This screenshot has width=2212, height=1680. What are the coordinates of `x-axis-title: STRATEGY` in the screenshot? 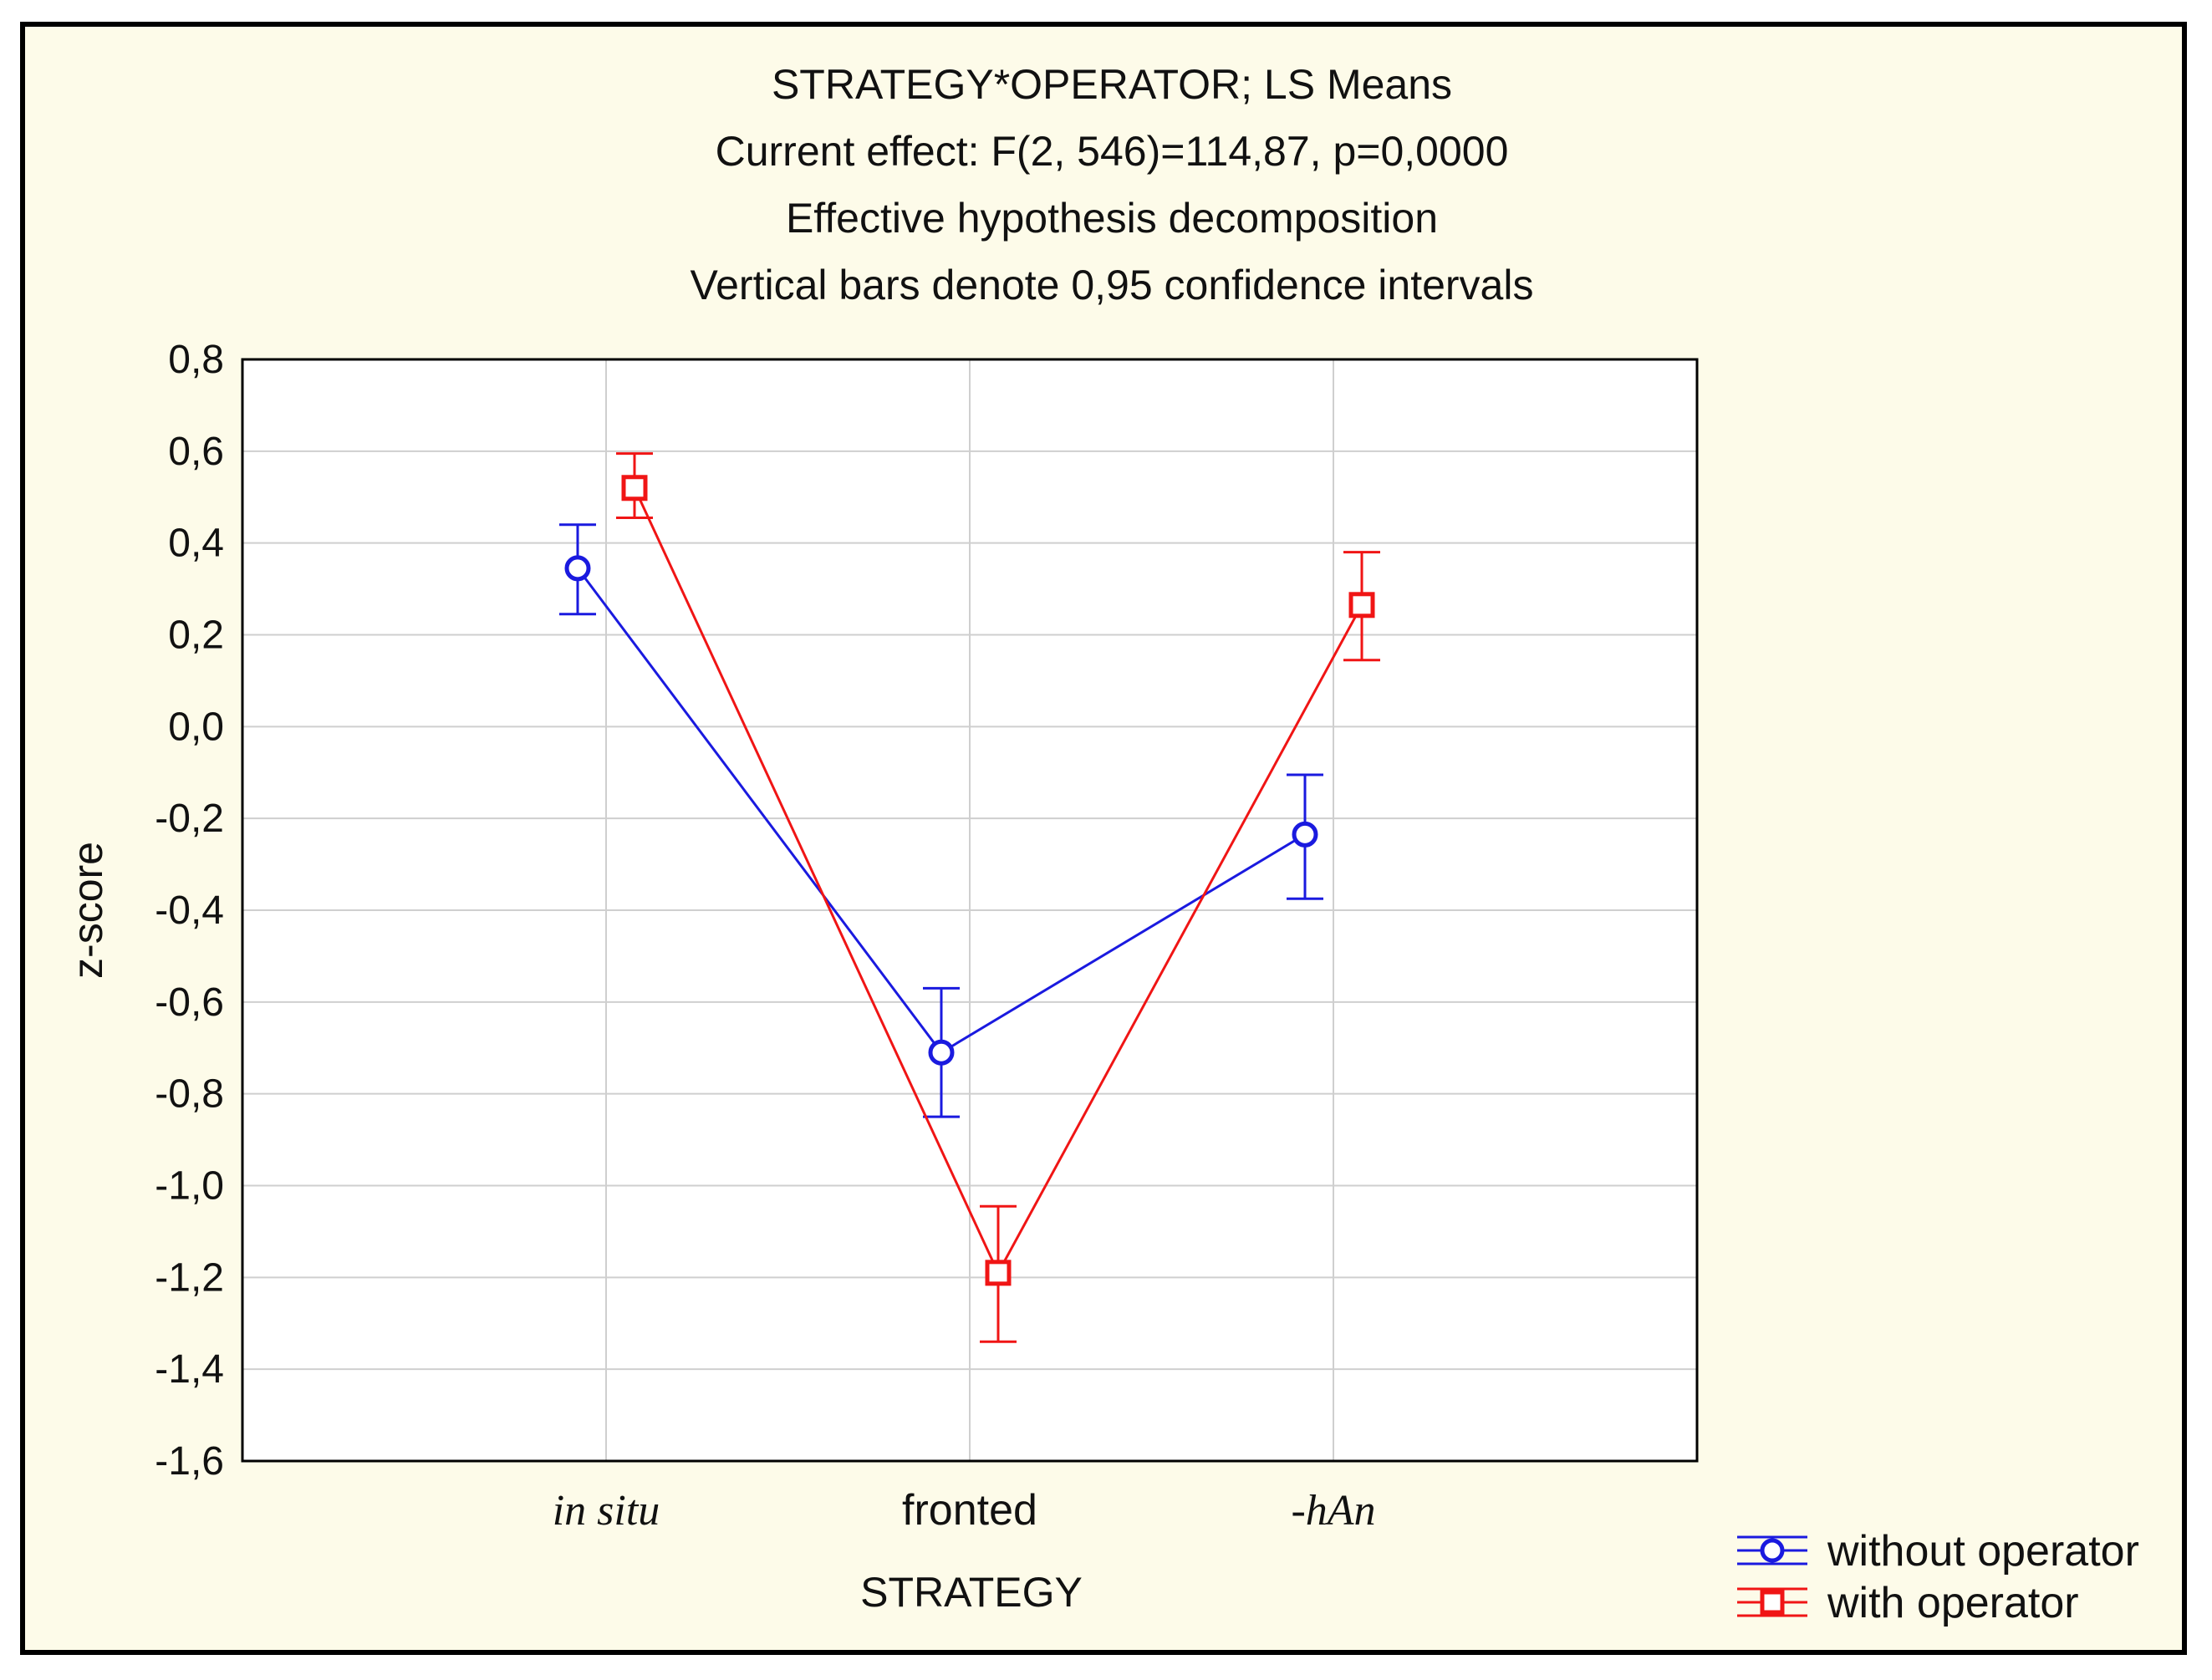 It's located at (971, 1592).